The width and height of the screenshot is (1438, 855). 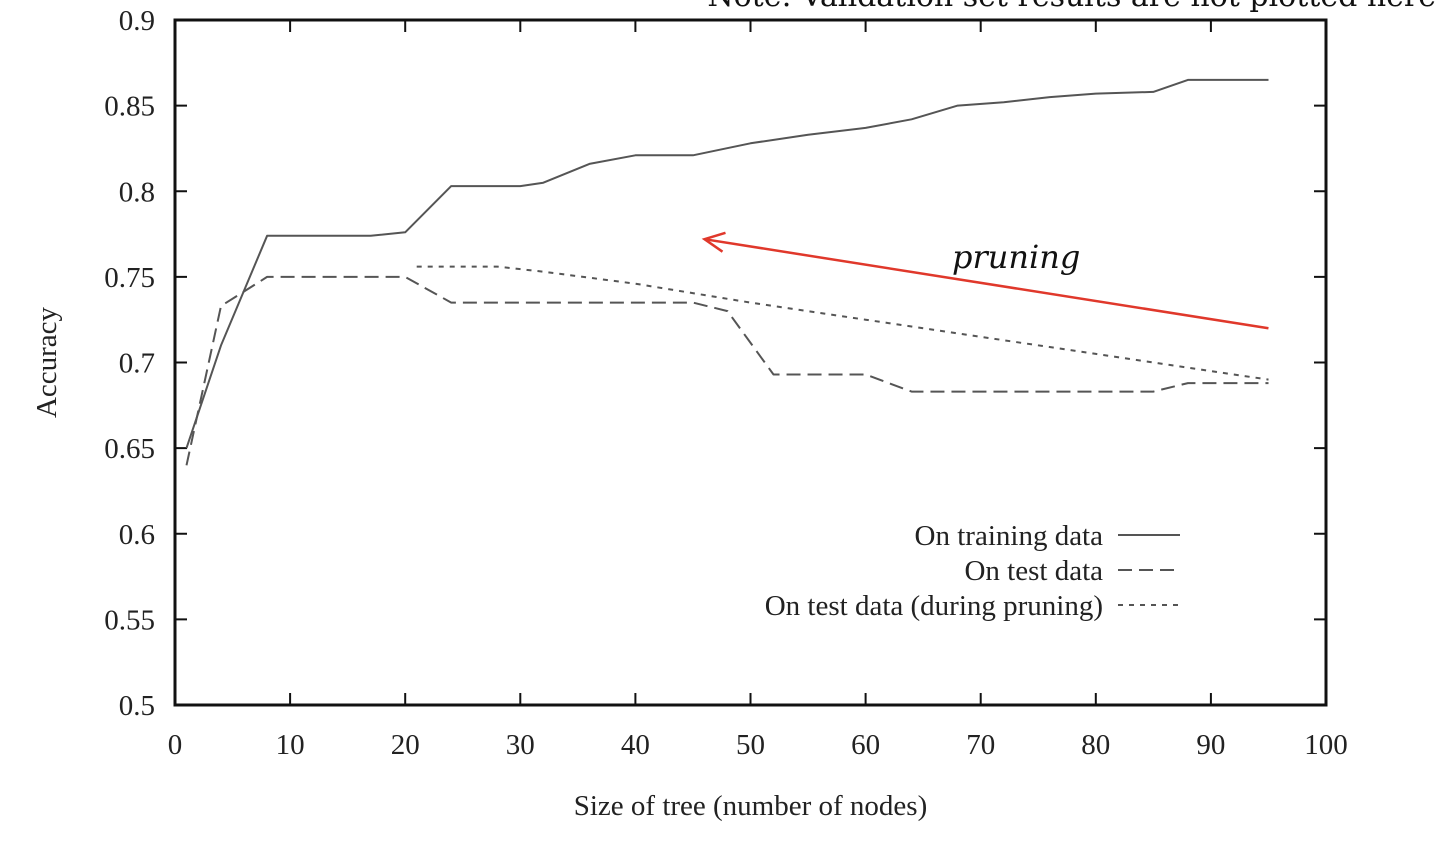 I want to click on pruning-arrow, so click(x=986, y=283).